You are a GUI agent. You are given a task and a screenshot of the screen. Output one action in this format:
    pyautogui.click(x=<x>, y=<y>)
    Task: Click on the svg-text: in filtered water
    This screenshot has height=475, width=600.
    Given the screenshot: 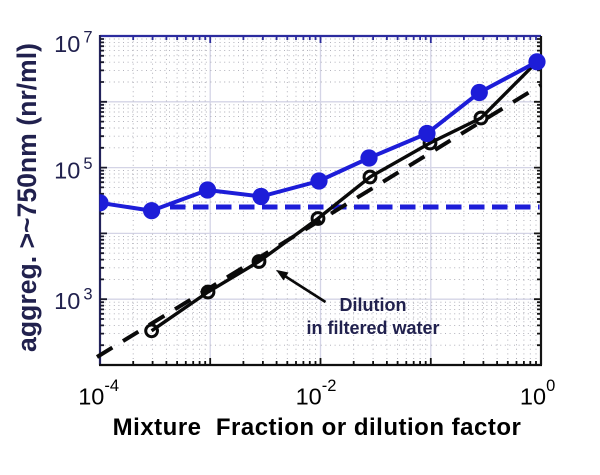 What is the action you would take?
    pyautogui.click(x=372, y=328)
    